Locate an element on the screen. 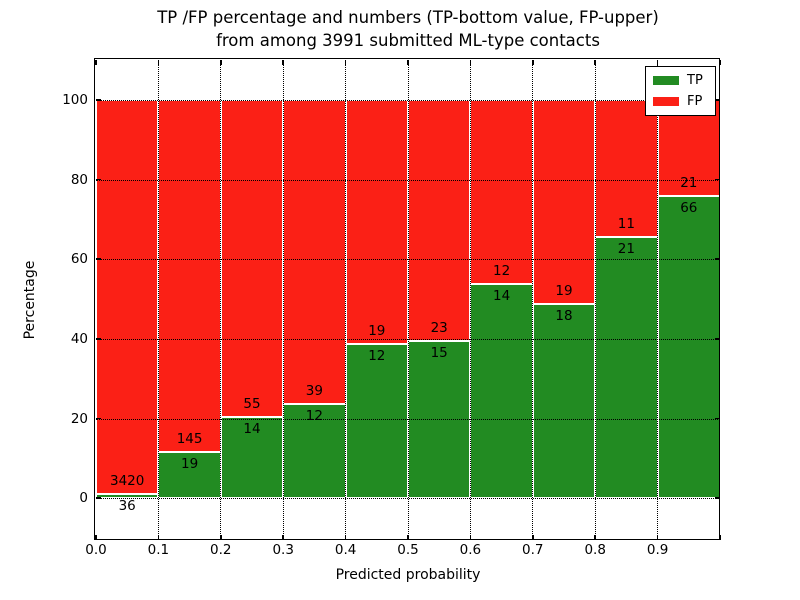  x-tick-label: 0.1 is located at coordinates (158, 550).